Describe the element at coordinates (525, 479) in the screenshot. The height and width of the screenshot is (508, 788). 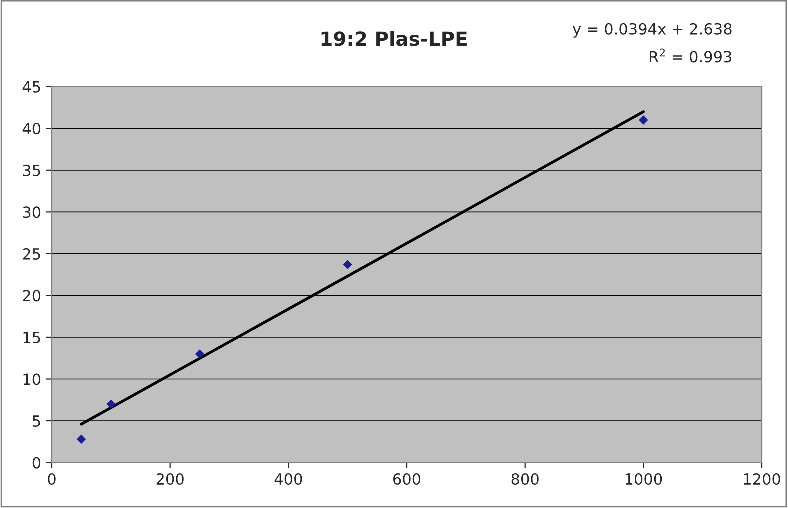
I see `x-tick-label: 800` at that location.